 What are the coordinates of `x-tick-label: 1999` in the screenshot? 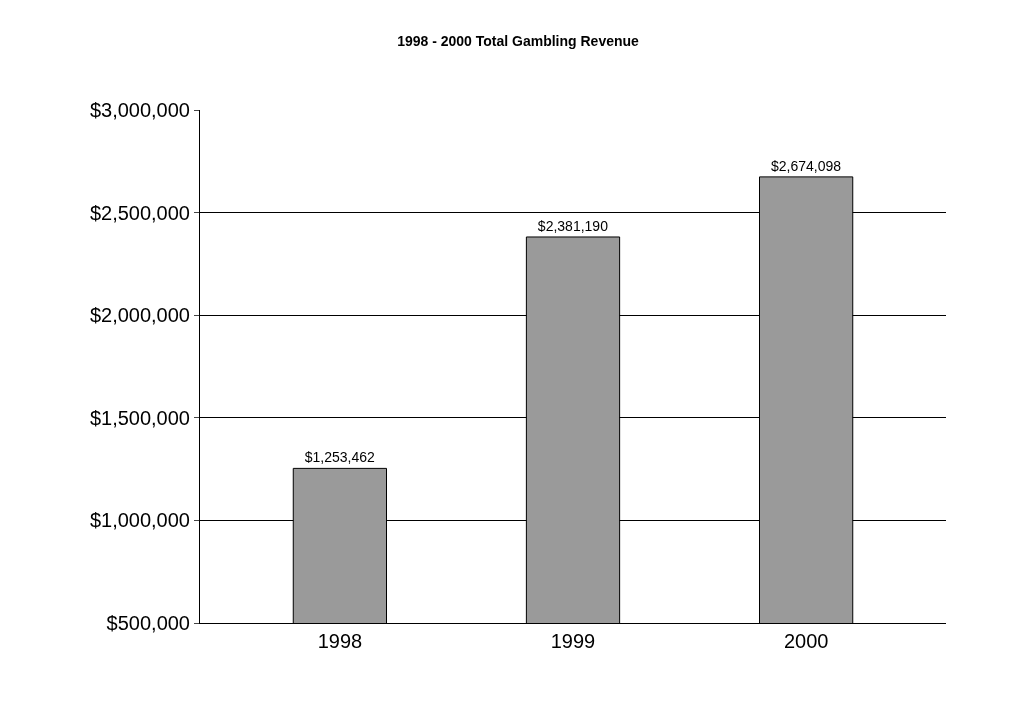 It's located at (573, 641).